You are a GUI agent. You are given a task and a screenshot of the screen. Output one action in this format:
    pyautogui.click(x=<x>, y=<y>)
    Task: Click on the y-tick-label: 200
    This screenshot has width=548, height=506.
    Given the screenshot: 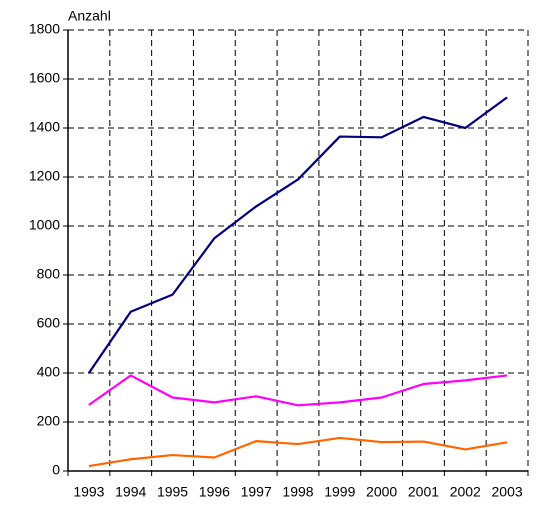 What is the action you would take?
    pyautogui.click(x=49, y=421)
    